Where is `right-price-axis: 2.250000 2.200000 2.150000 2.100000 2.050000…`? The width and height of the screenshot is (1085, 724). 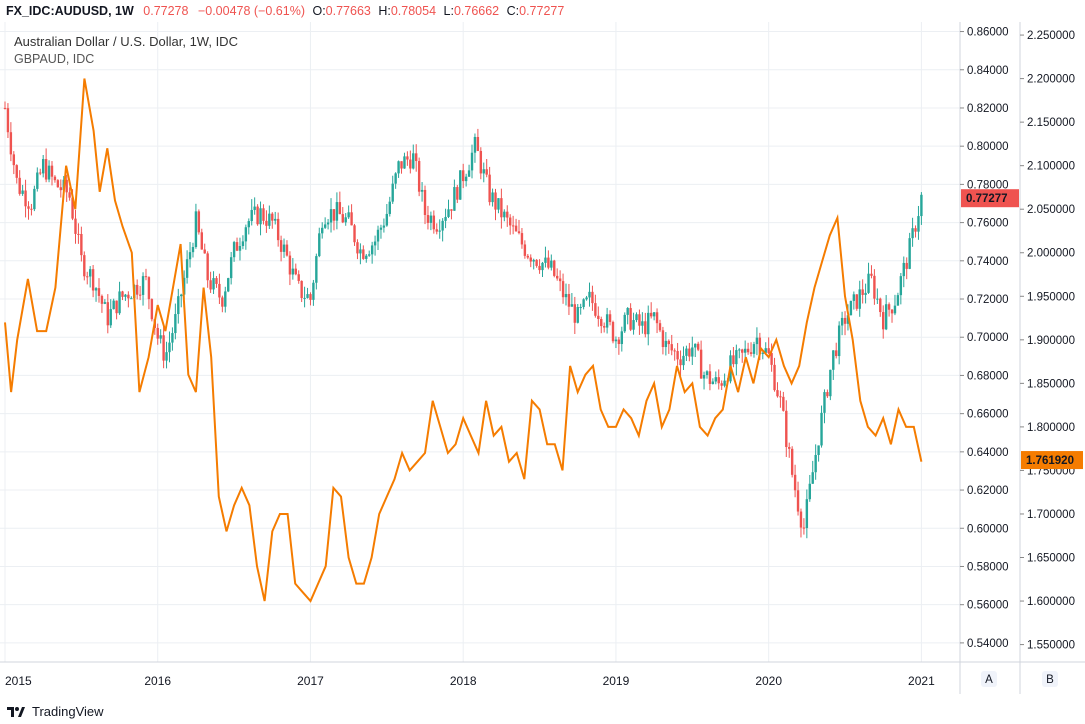 right-price-axis: 2.250000 2.200000 2.150000 2.100000 2.050000… is located at coordinates (1047, 341).